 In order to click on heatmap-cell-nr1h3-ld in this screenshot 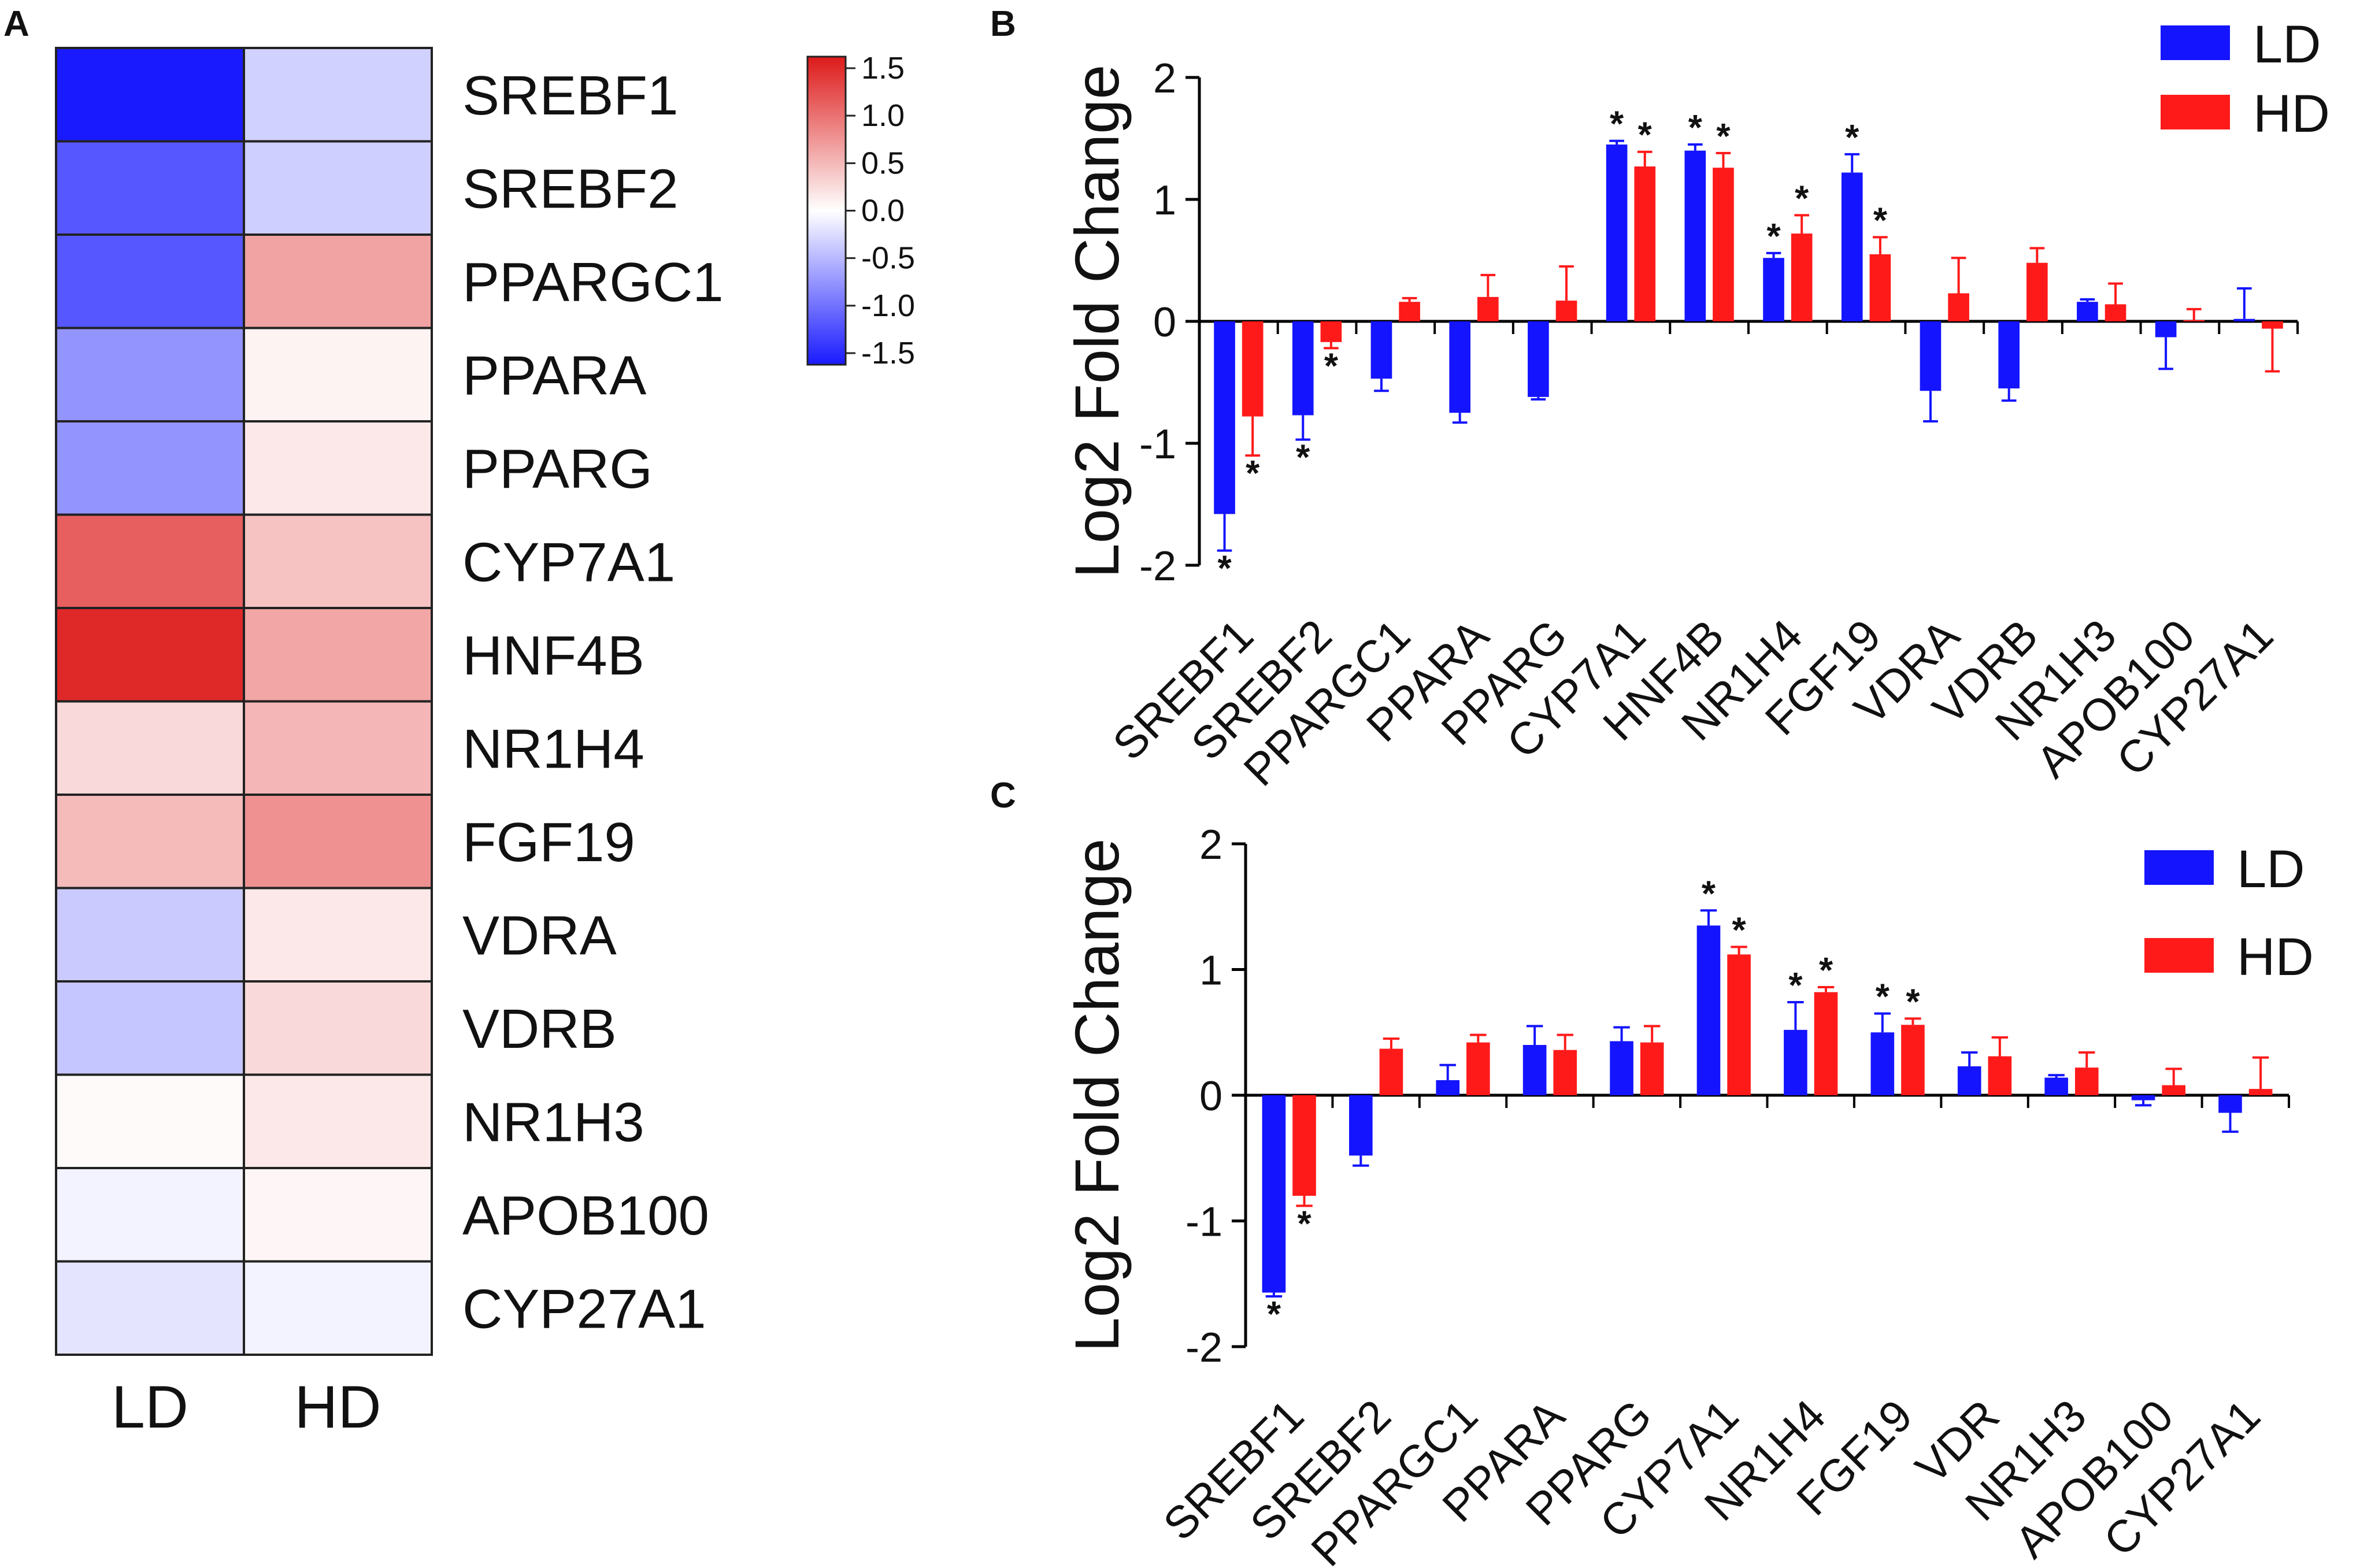, I will do `click(150, 1121)`.